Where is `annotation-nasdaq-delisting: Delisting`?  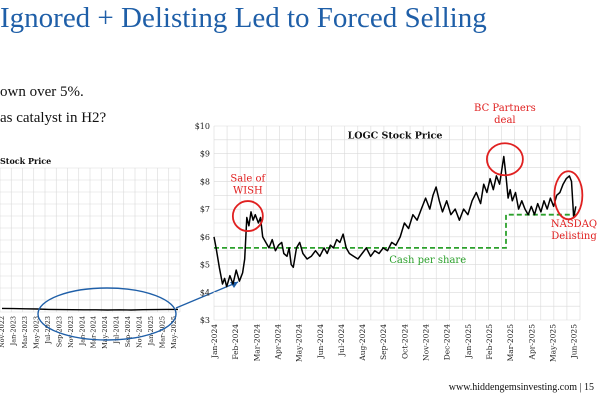
annotation-nasdaq-delisting: Delisting is located at coordinates (574, 236).